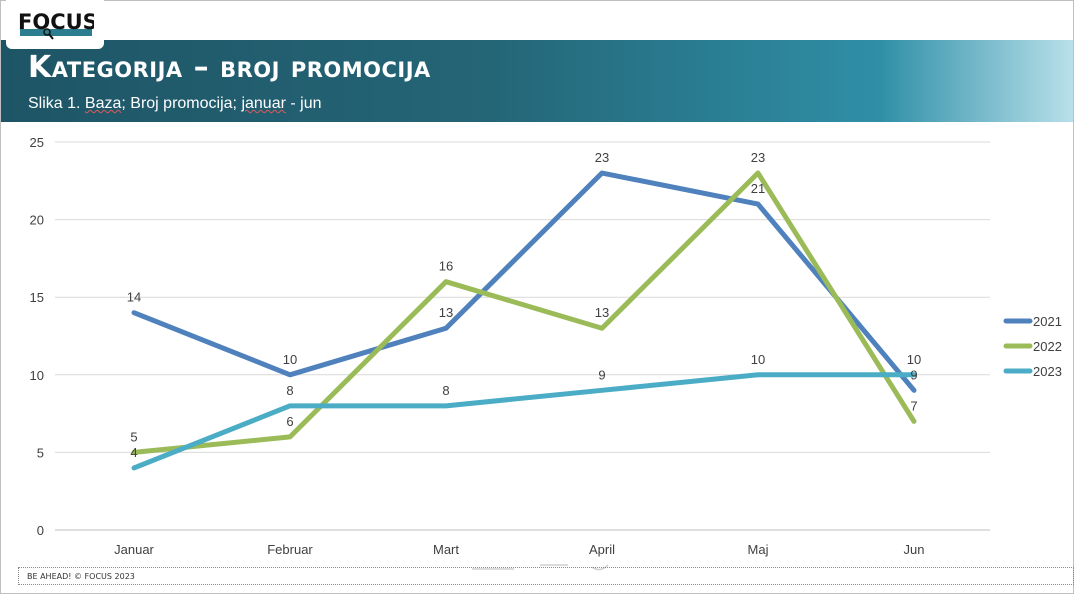 The image size is (1074, 594). I want to click on subtitle-part: ; Broj promocija;, so click(181, 103).